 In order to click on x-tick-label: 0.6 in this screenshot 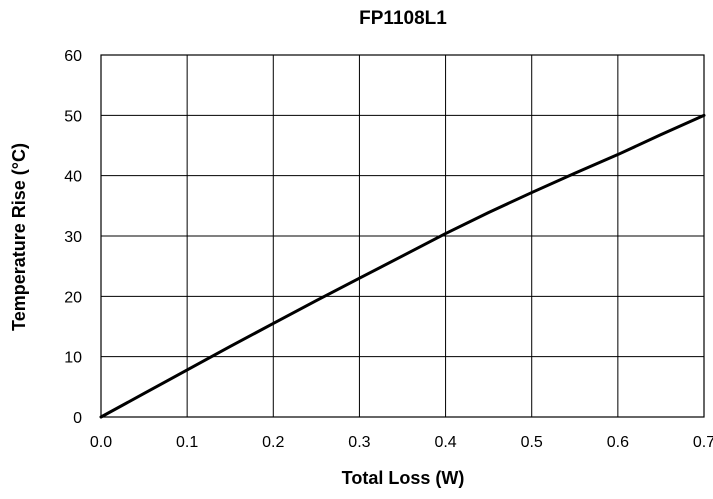, I will do `click(618, 442)`.